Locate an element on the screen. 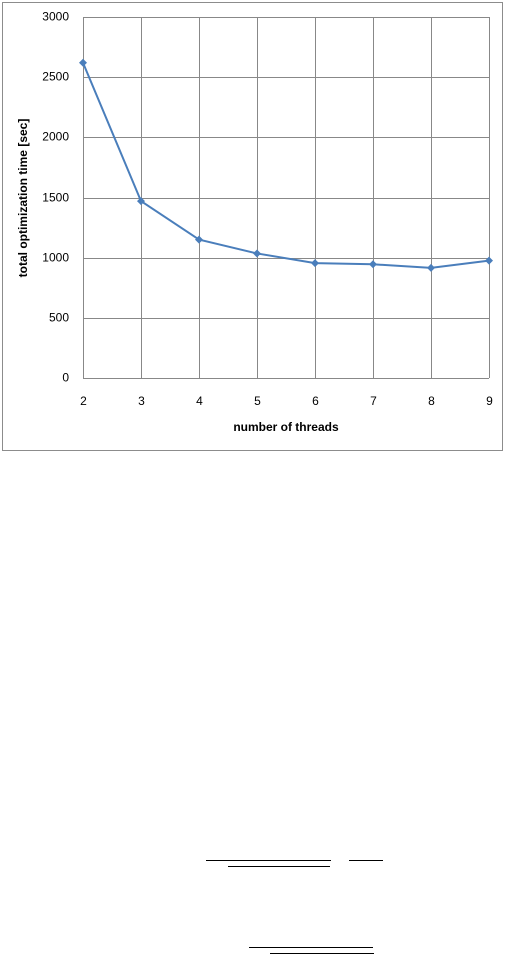 The height and width of the screenshot is (955, 505). y-tick-label: 0 is located at coordinates (65, 378).